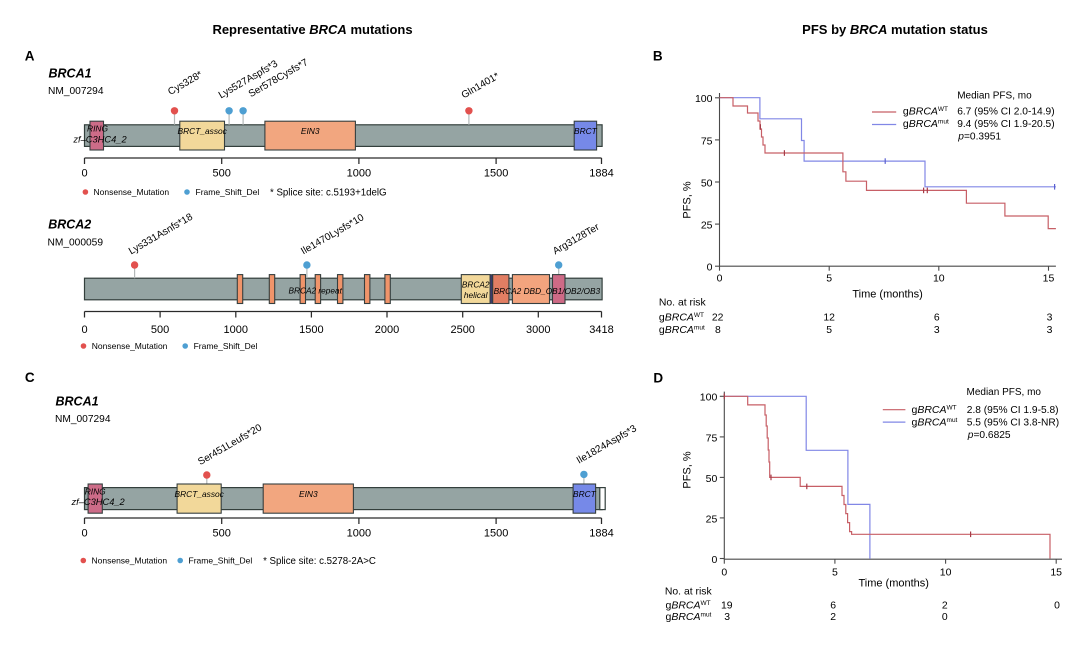 The width and height of the screenshot is (1090, 647). Describe the element at coordinates (829, 317) in the screenshot. I see `svg-text: 12` at that location.